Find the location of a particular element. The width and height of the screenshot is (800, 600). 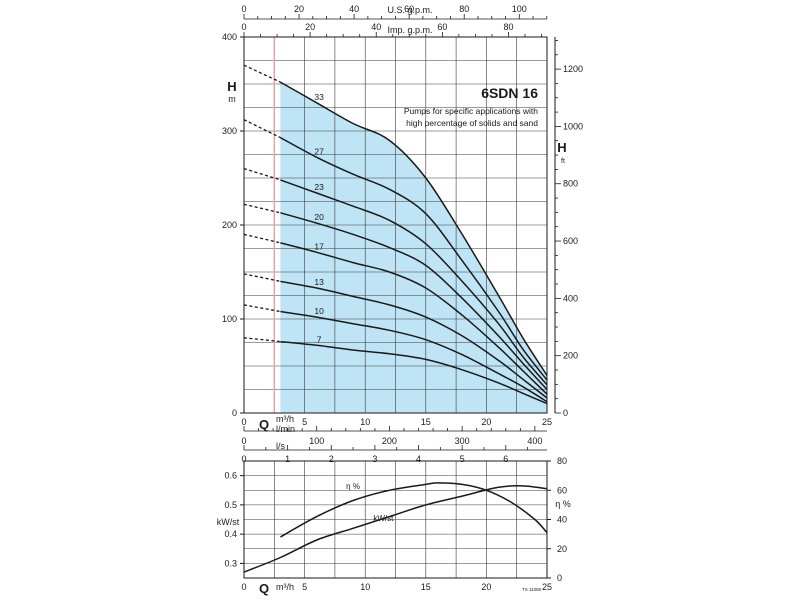

top-impgpm-label: Imp. g.p.m. is located at coordinates (409, 30).